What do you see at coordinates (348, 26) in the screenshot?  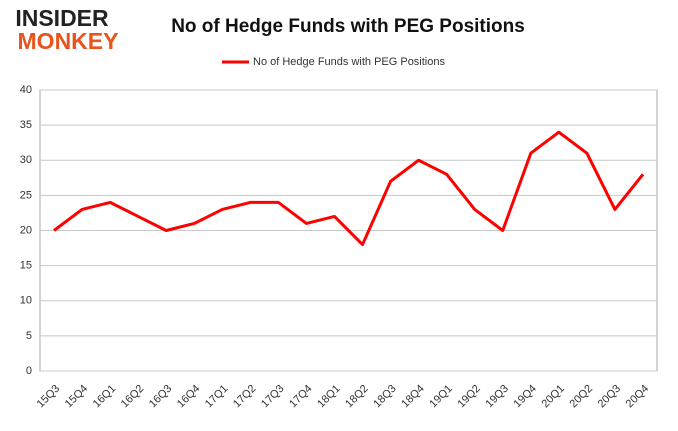 I see `chart-title: No of Hedge Funds with PEG Positions` at bounding box center [348, 26].